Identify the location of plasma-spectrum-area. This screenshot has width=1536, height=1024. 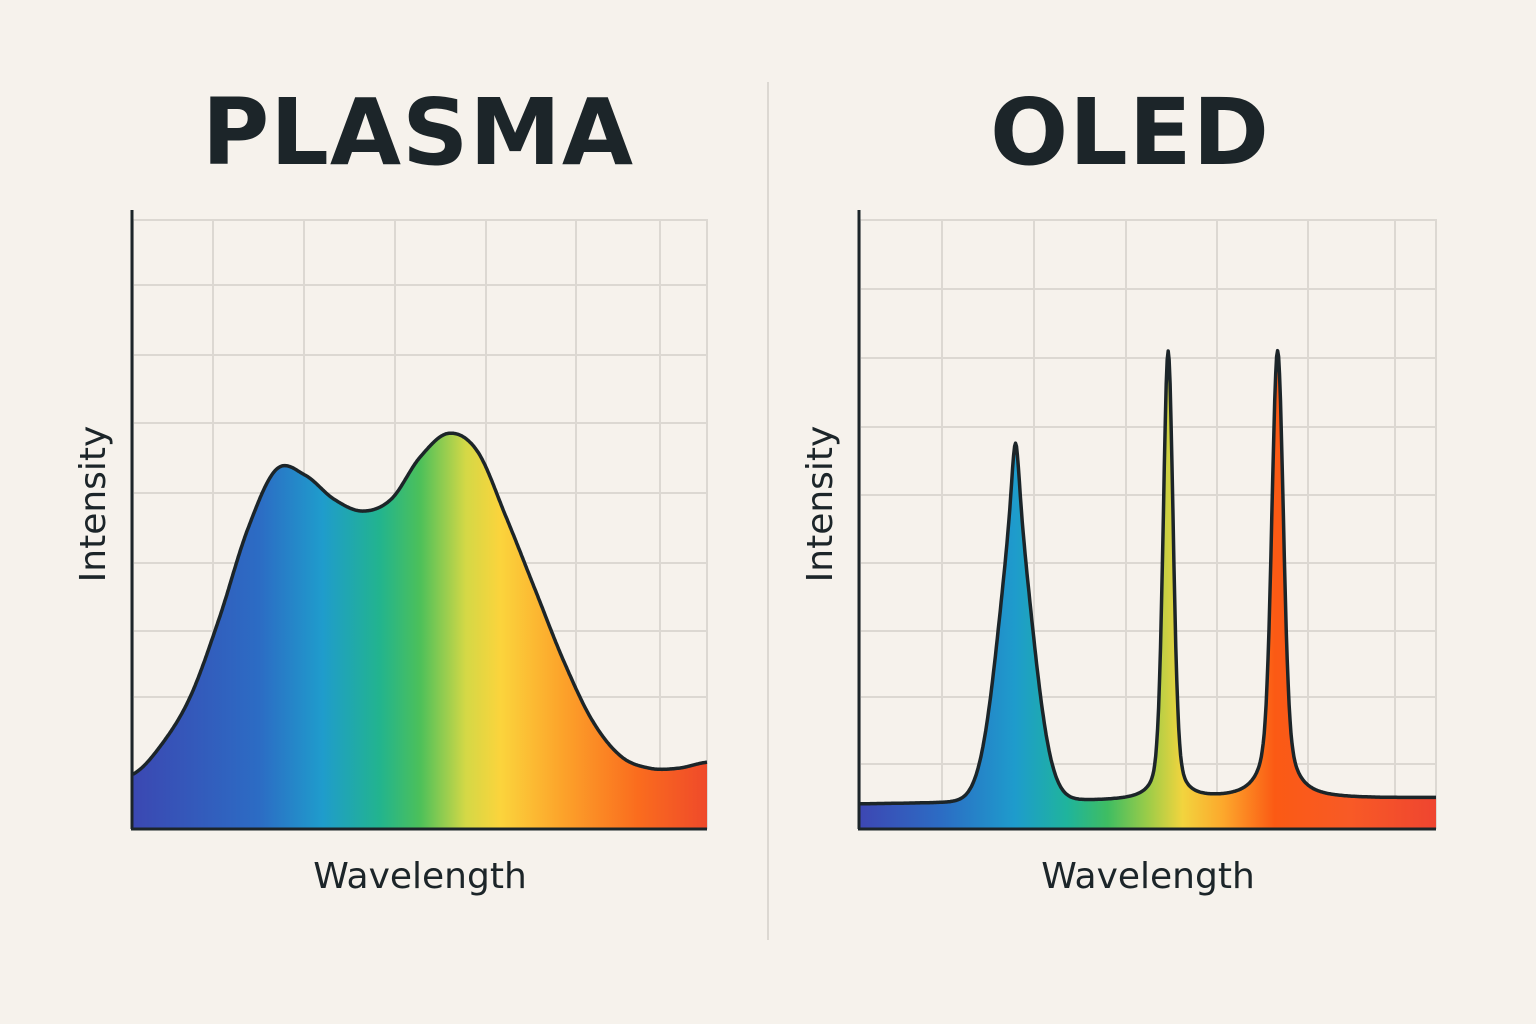
(420, 630).